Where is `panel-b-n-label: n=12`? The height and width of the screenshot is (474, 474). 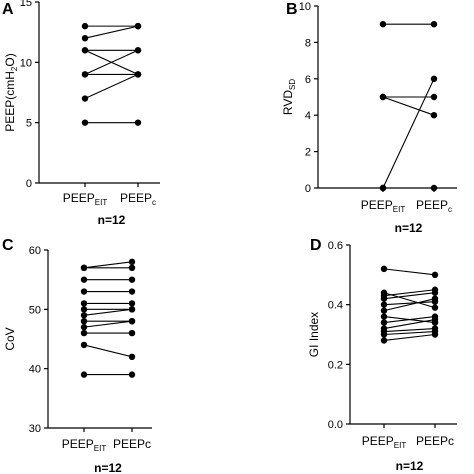 panel-b-n-label: n=12 is located at coordinates (409, 228).